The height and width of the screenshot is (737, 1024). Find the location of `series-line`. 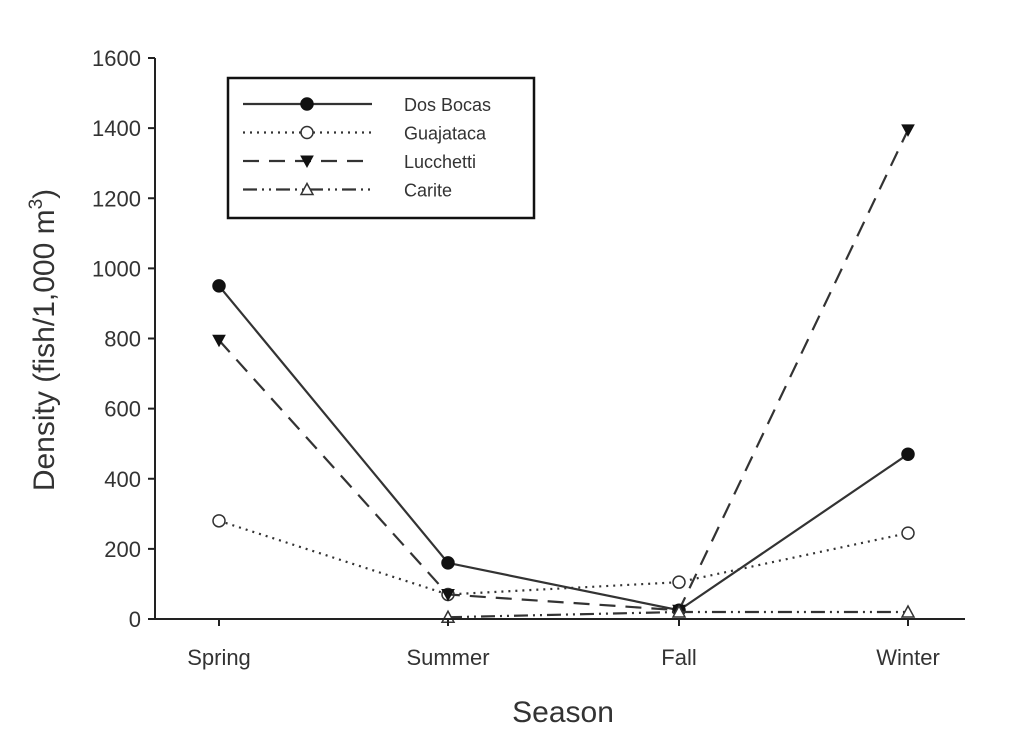

series-line is located at coordinates (563, 557).